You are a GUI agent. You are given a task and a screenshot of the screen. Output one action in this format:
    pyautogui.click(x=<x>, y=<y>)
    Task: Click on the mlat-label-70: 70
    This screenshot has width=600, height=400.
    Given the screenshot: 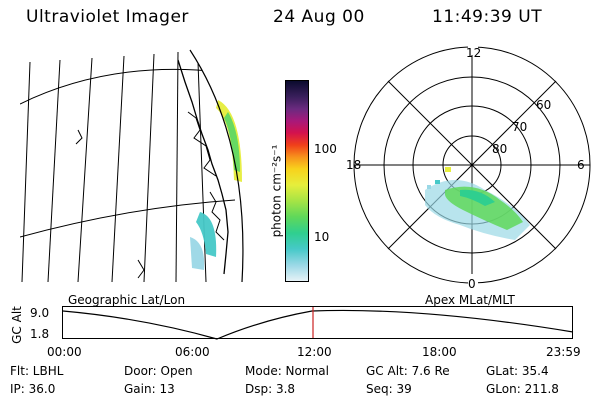 What is the action you would take?
    pyautogui.click(x=520, y=127)
    